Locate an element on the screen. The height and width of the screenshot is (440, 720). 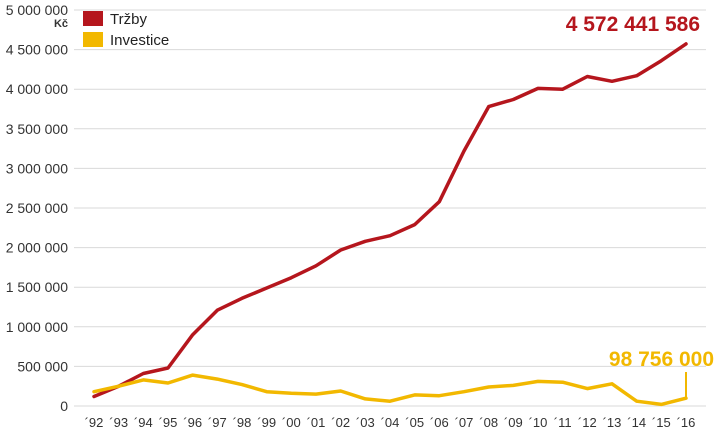
x-tick-label: ´08 is located at coordinates (488, 422).